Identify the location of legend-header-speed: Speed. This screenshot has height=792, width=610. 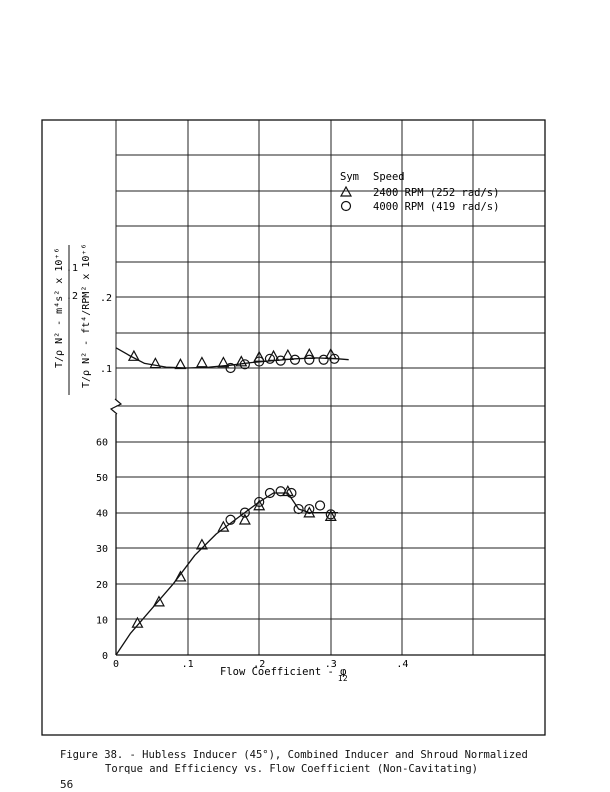
(389, 177).